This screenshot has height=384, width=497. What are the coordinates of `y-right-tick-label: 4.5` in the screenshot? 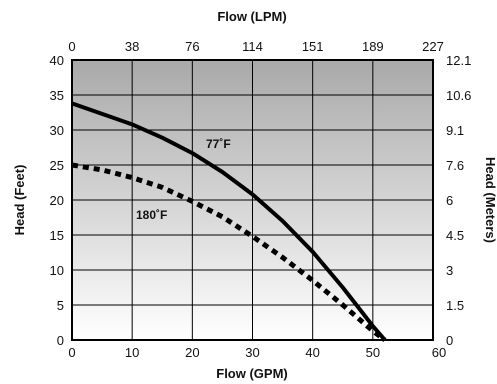 It's located at (455, 235).